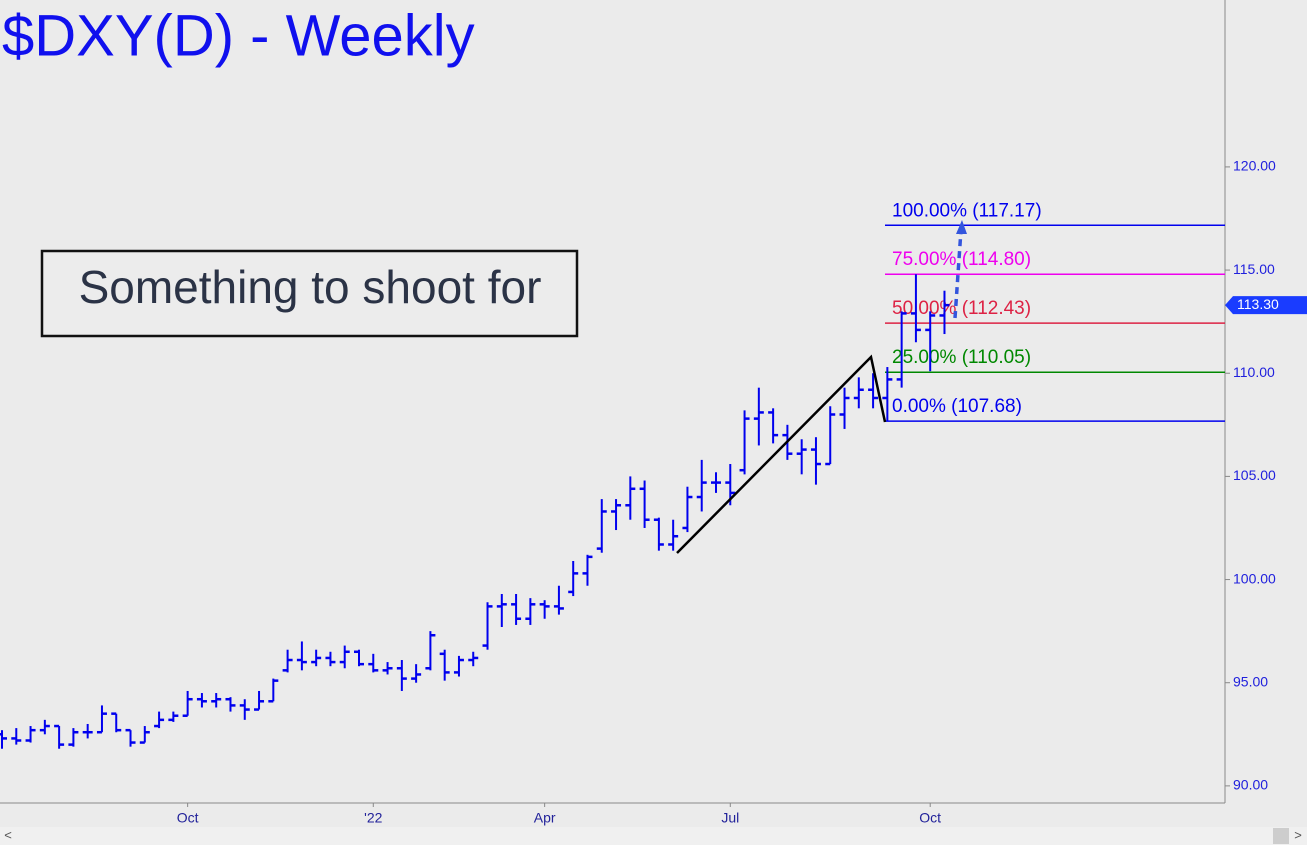  What do you see at coordinates (1298, 834) in the screenshot?
I see `scroll-right: >` at bounding box center [1298, 834].